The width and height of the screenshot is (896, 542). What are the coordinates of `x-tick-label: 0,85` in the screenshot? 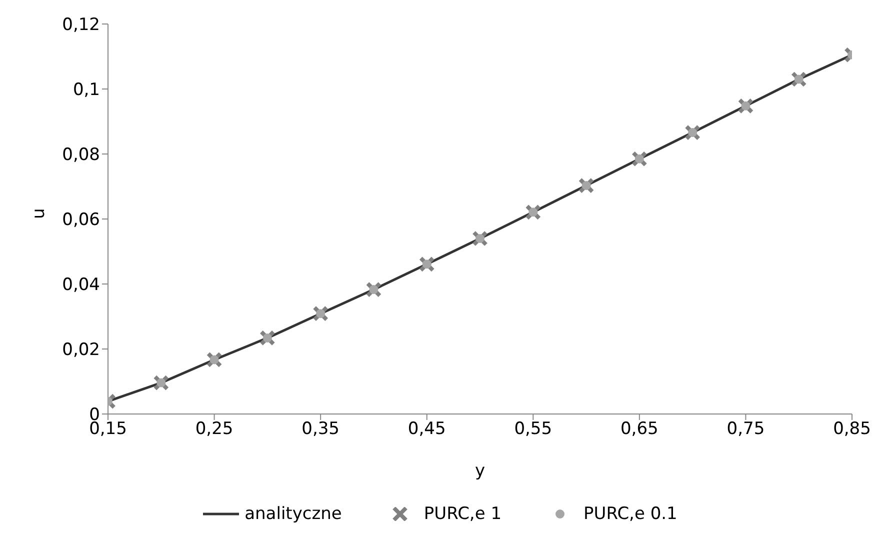 It's located at (852, 429).